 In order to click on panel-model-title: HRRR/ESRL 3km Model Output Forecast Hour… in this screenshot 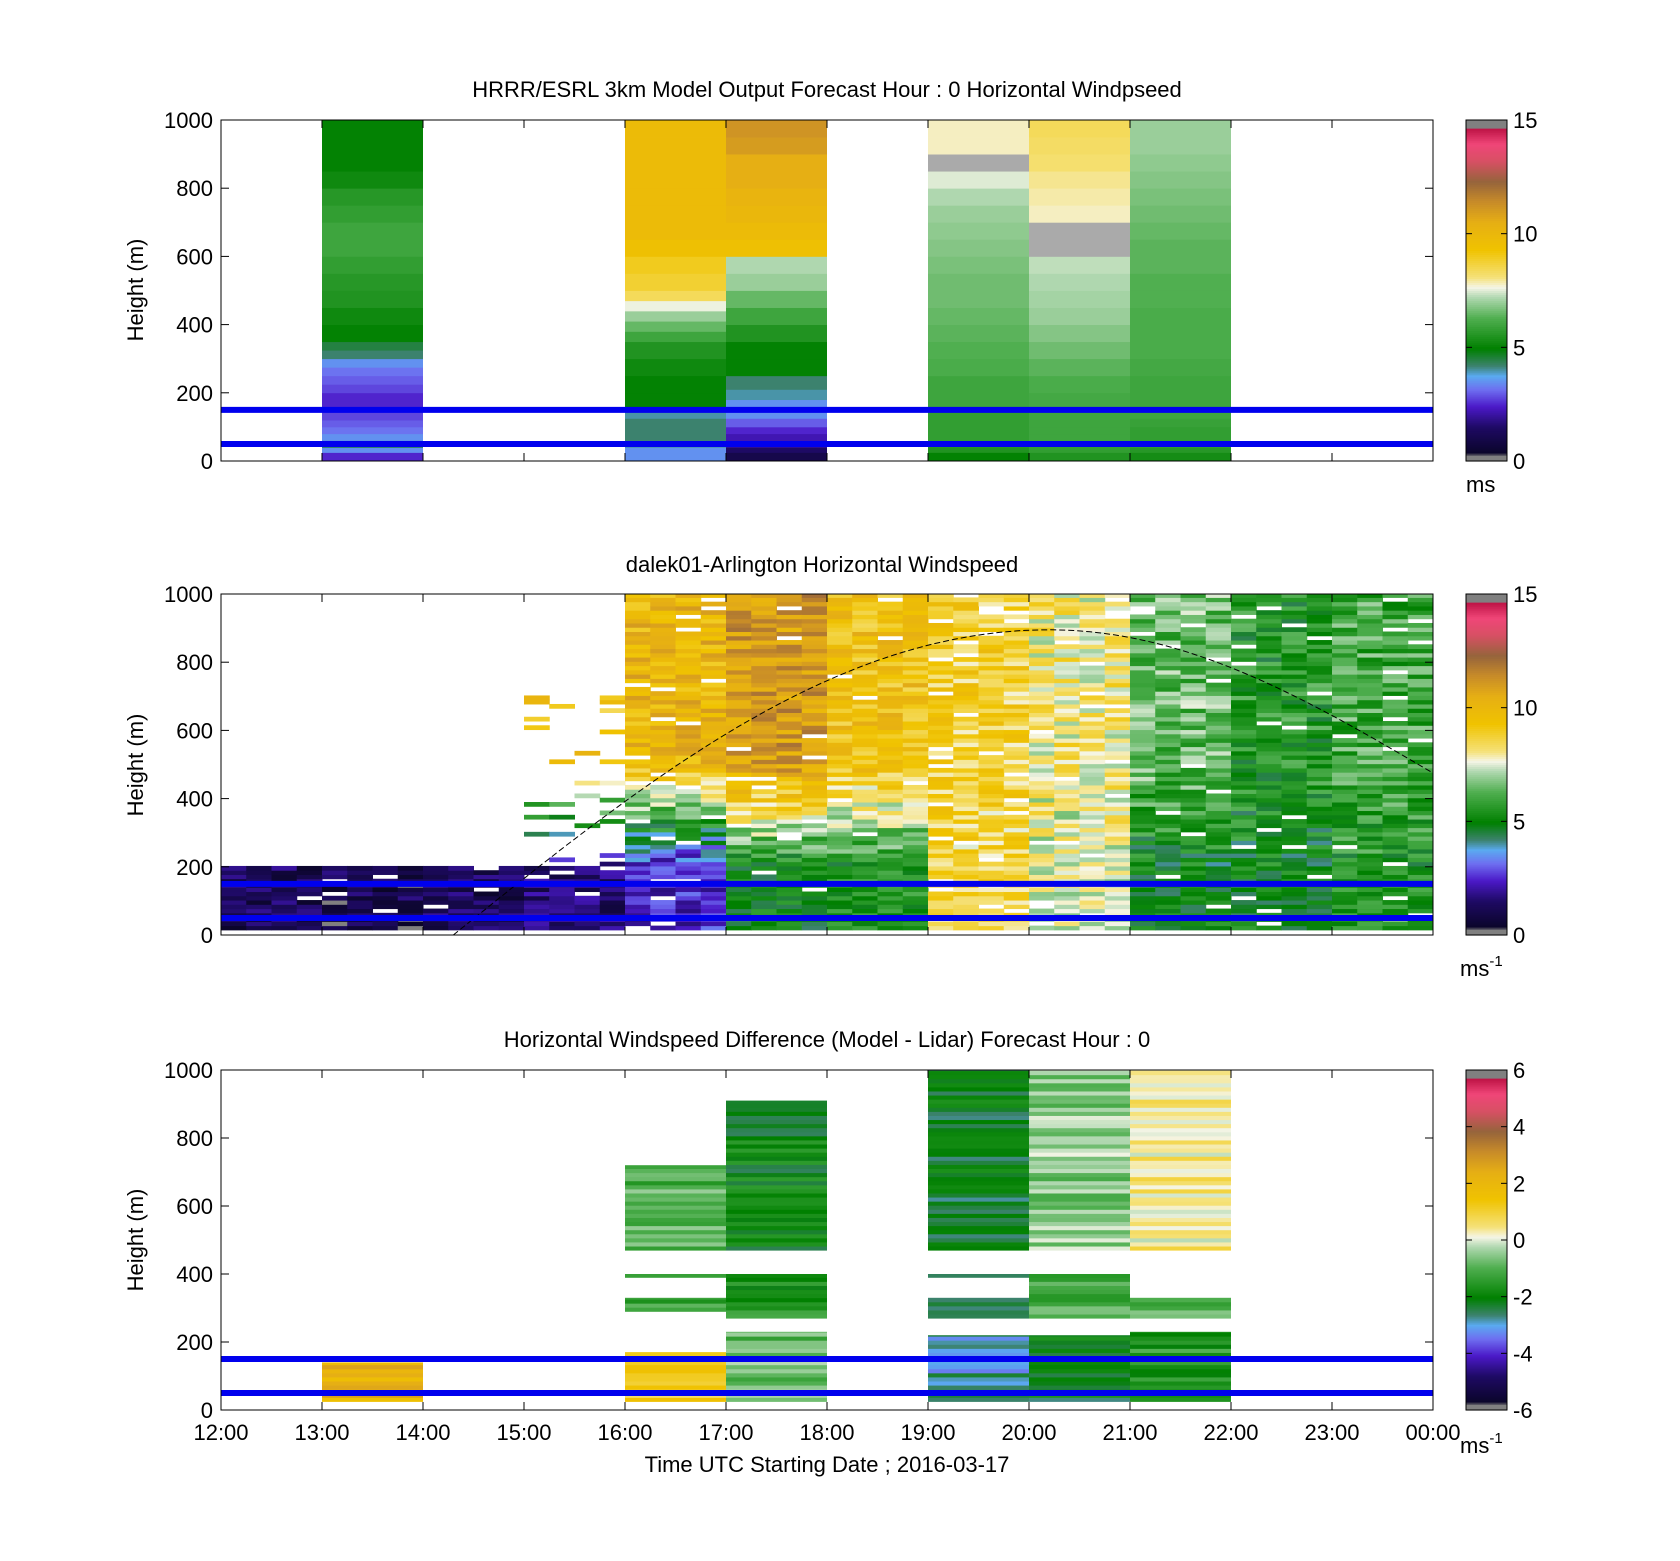, I will do `click(827, 89)`.